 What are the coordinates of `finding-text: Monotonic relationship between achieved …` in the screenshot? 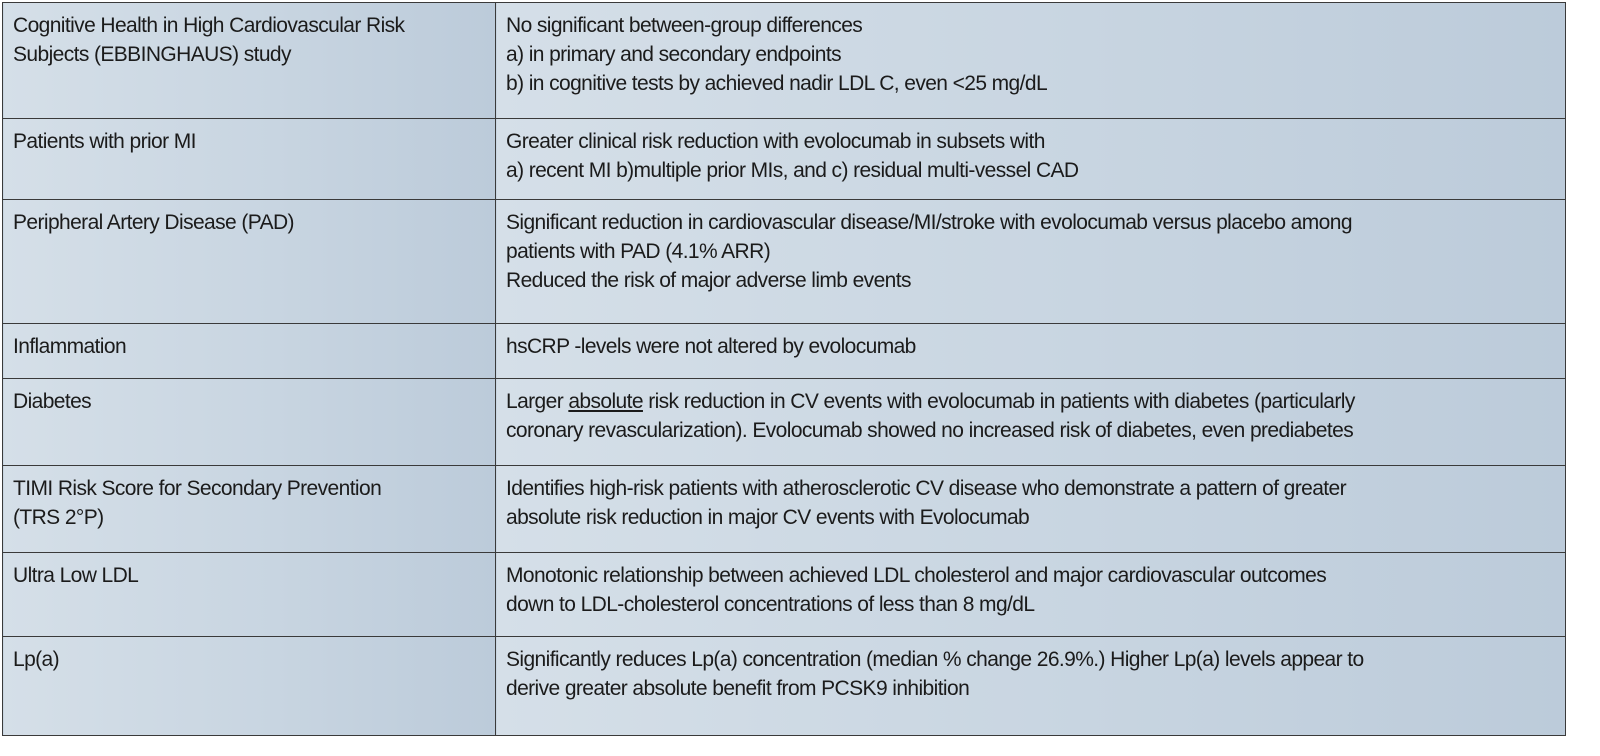 It's located at (916, 575).